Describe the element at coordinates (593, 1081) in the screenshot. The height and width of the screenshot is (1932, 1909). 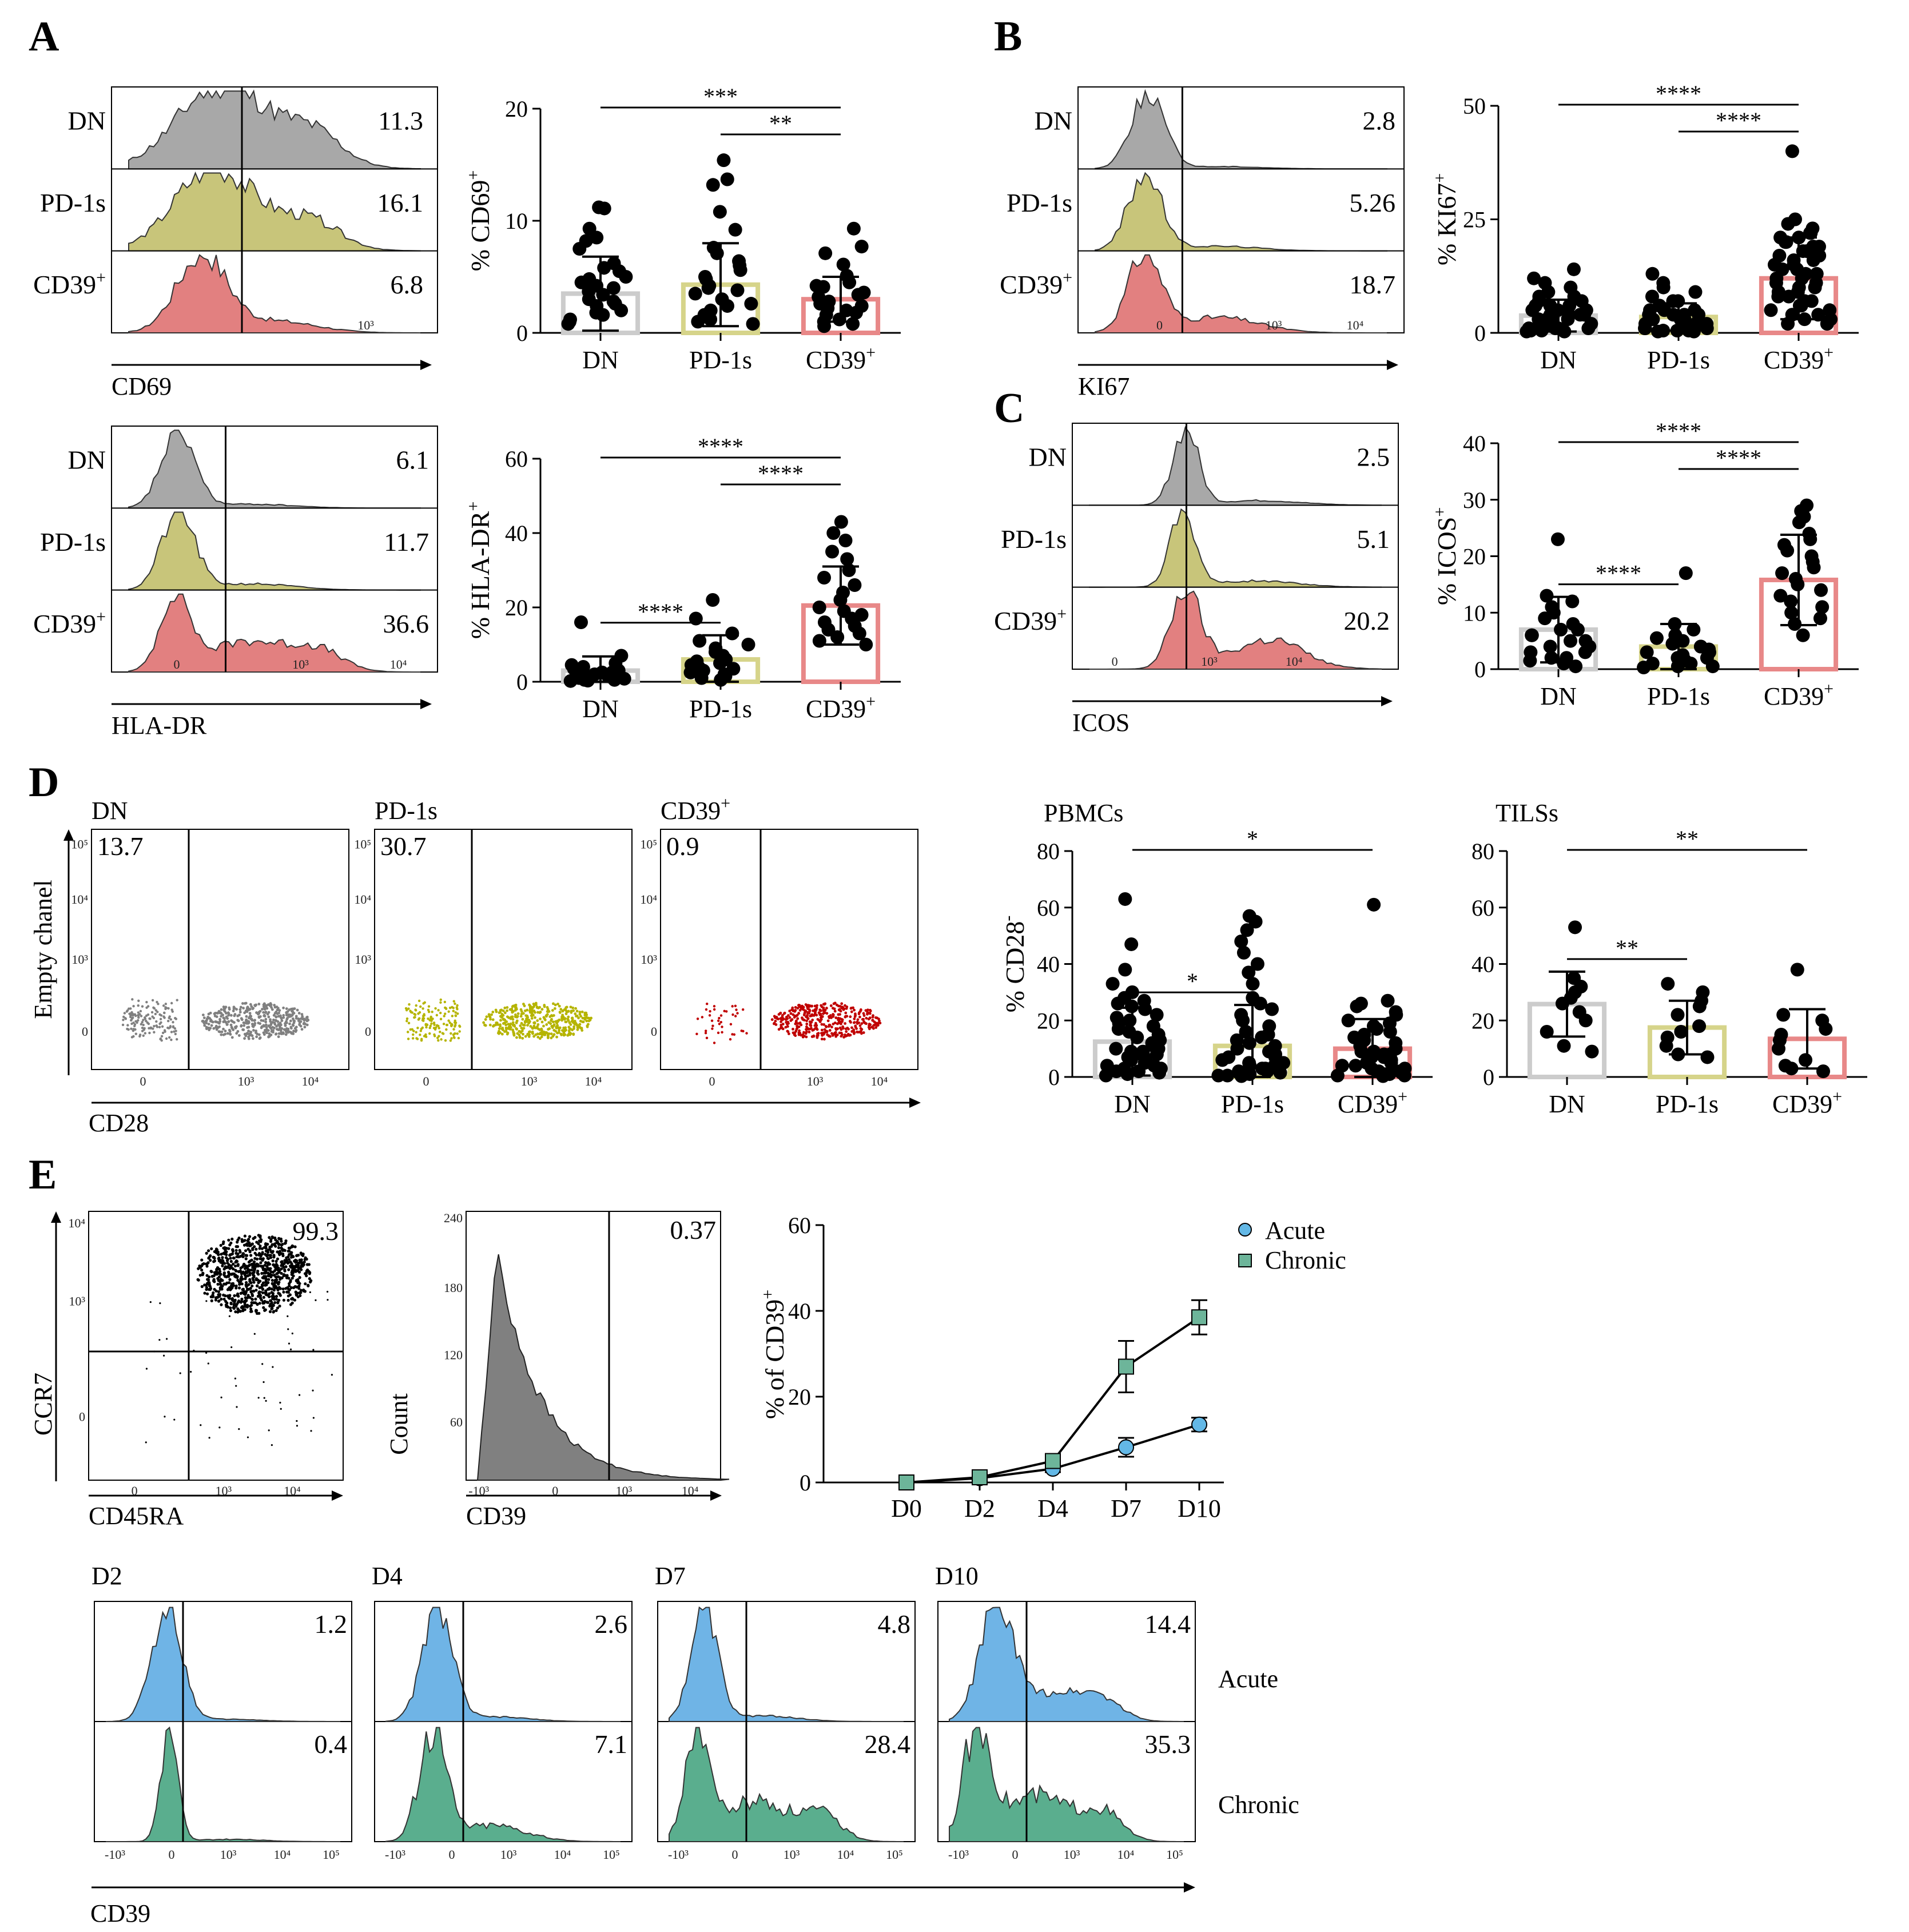
I see `dot-plot-x-tick: 10⁴` at that location.